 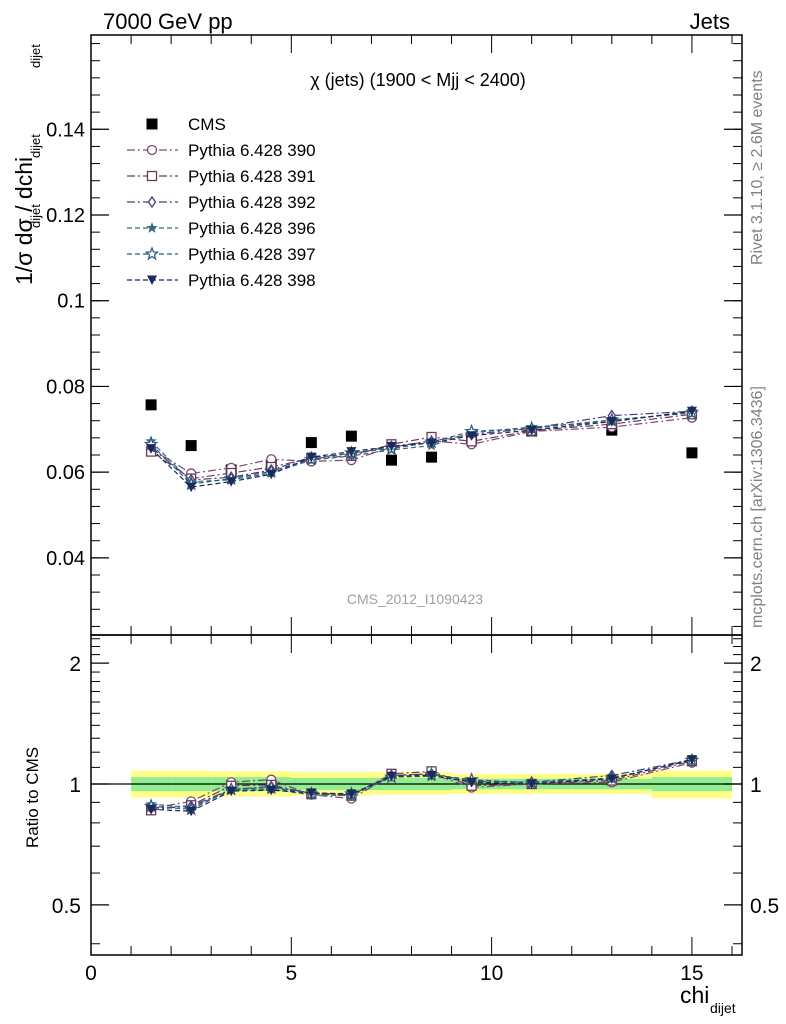 What do you see at coordinates (764, 906) in the screenshot?
I see `ratio-y-tick-label-right: 0.5` at bounding box center [764, 906].